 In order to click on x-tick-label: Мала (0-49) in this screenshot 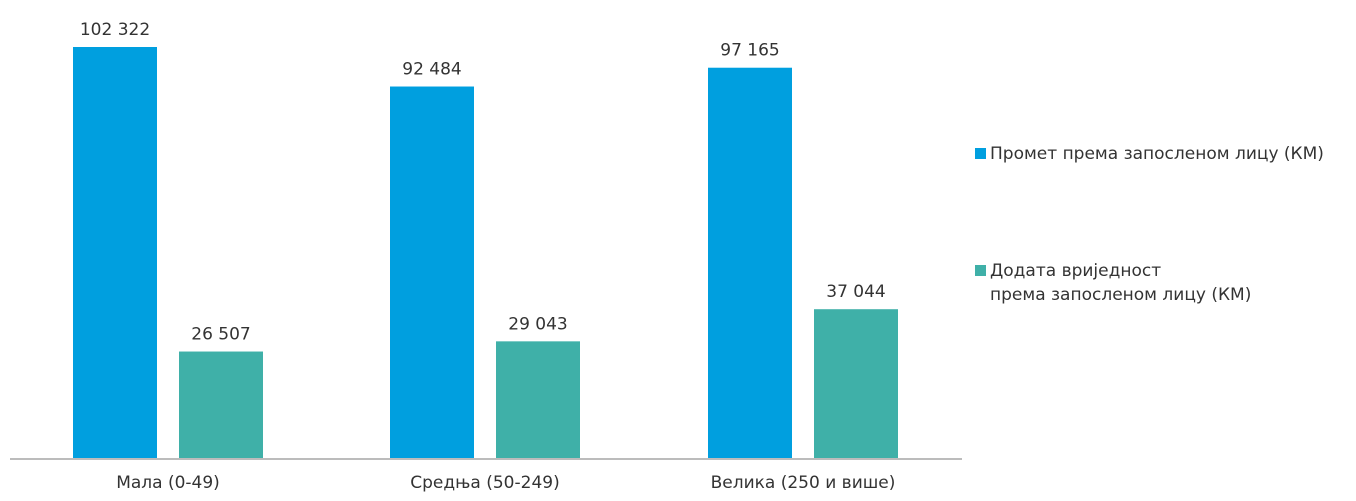, I will do `click(168, 483)`.